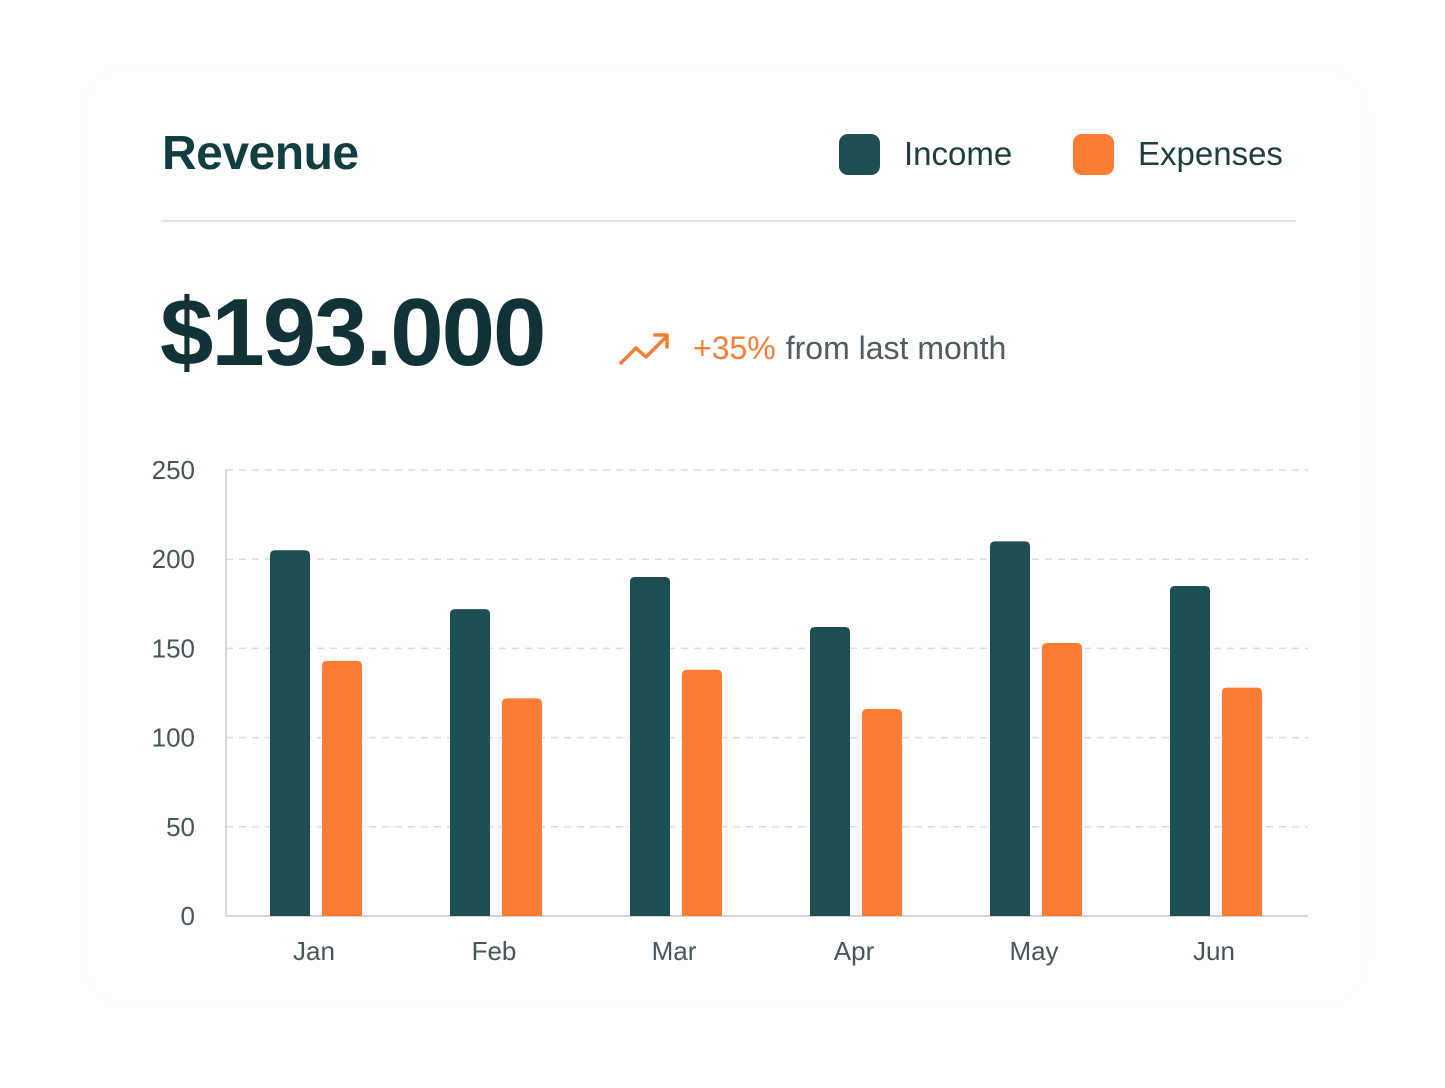 The width and height of the screenshot is (1445, 1088). Describe the element at coordinates (1214, 951) in the screenshot. I see `x-tick-label: Jun` at that location.